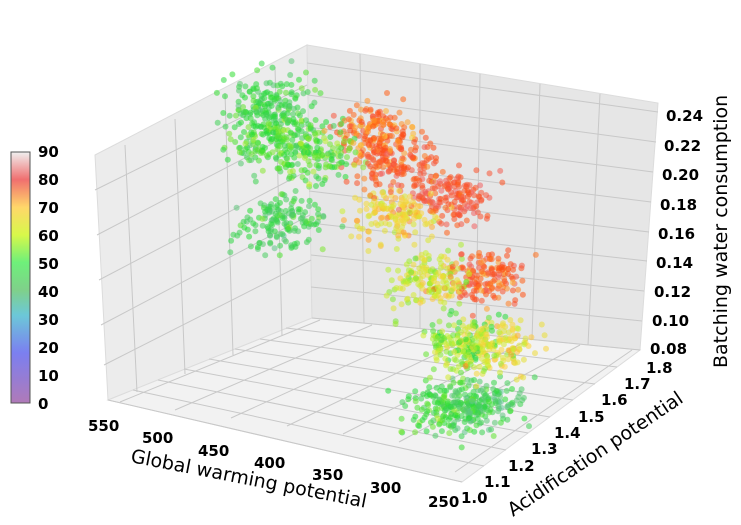 The width and height of the screenshot is (741, 525). I want to click on x-tick-label: 550, so click(103, 426).